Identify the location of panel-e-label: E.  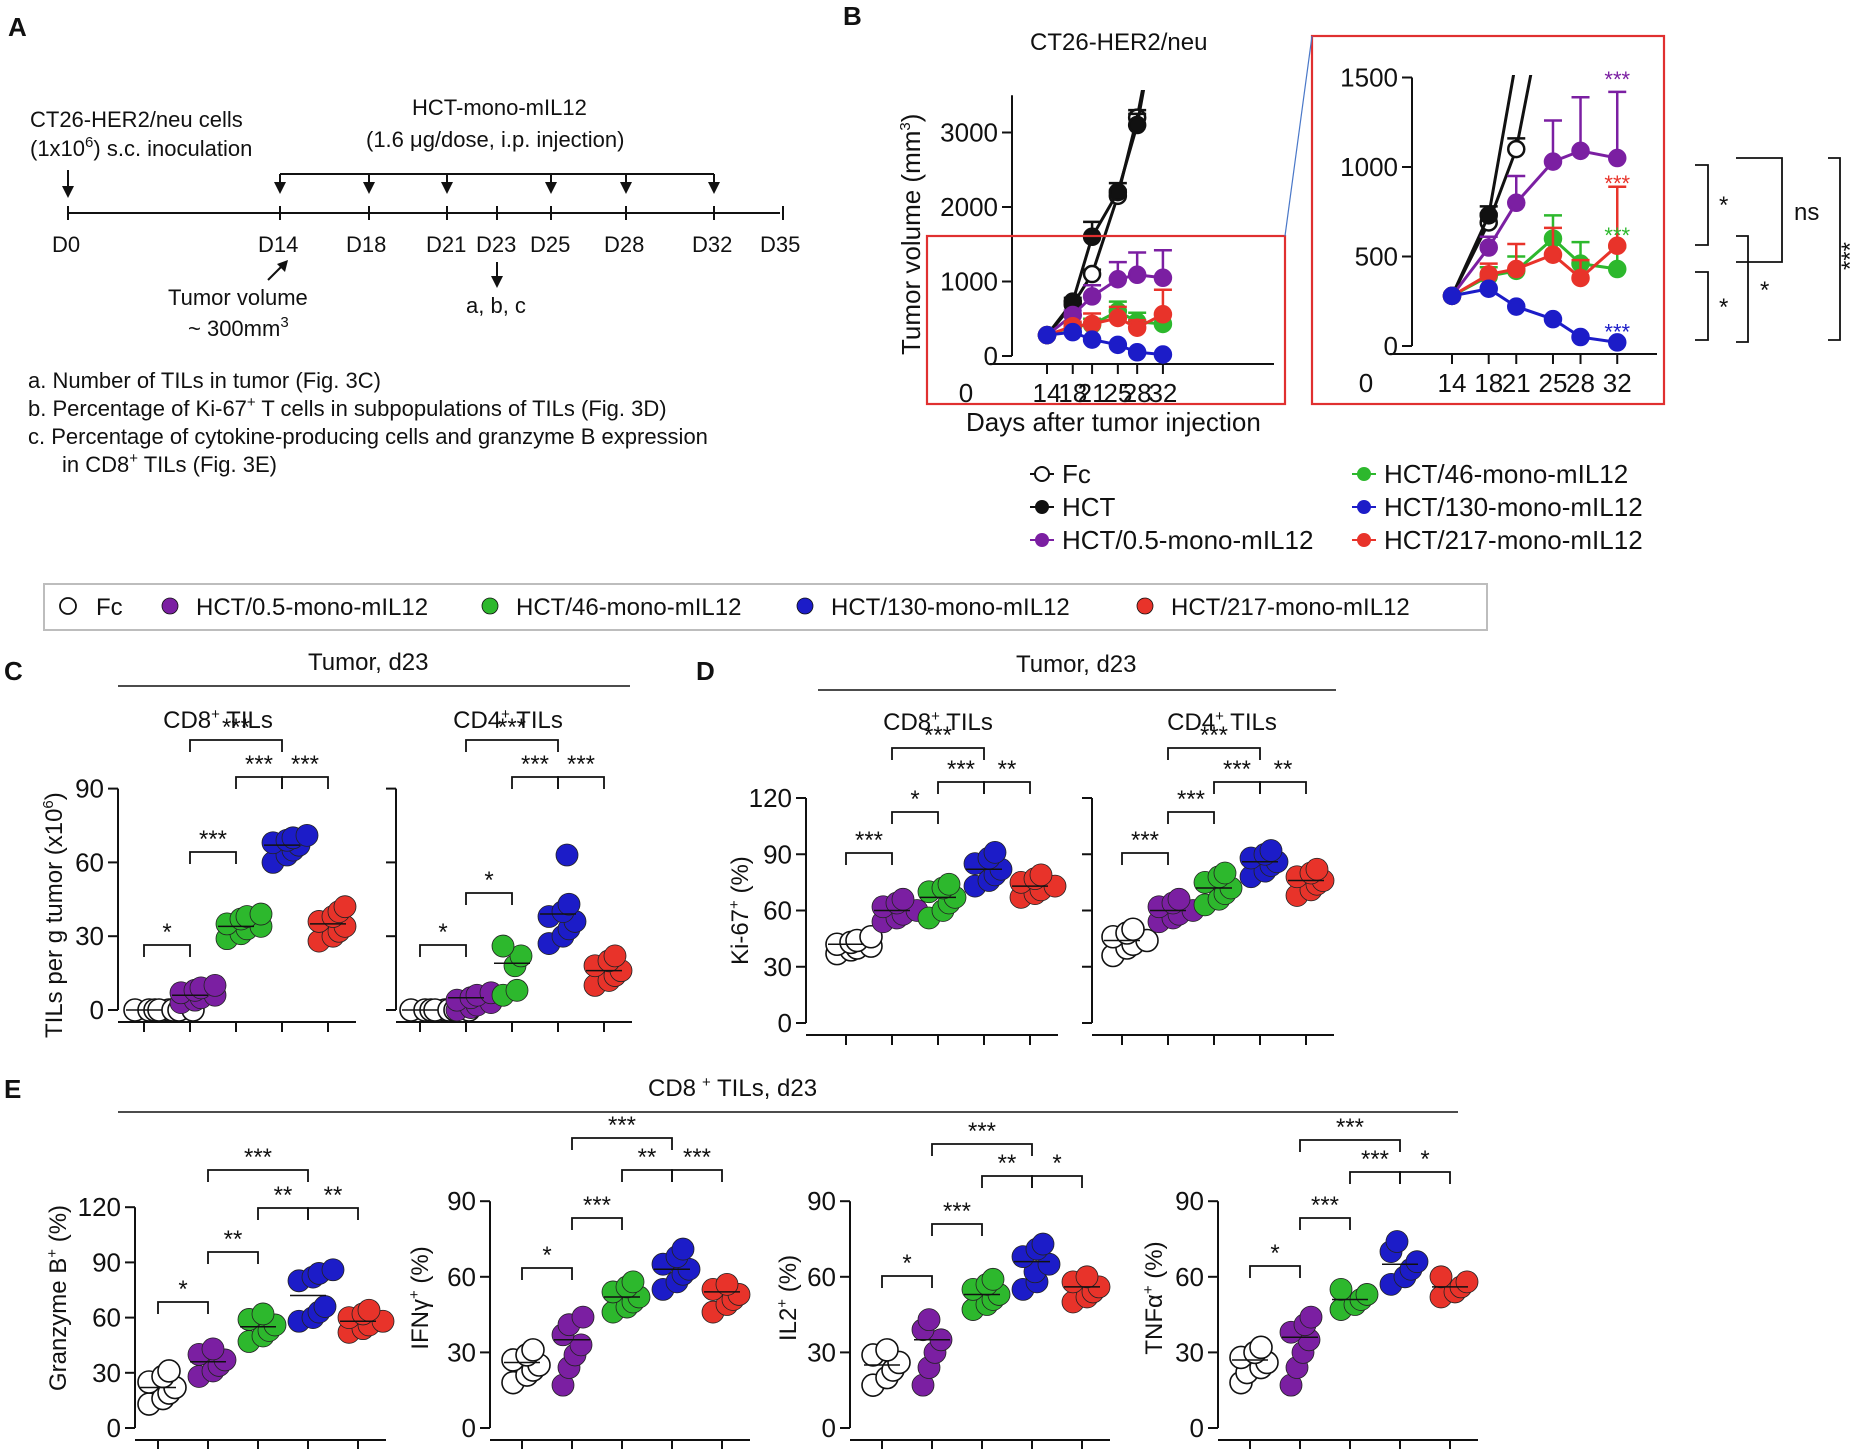
(12, 1089).